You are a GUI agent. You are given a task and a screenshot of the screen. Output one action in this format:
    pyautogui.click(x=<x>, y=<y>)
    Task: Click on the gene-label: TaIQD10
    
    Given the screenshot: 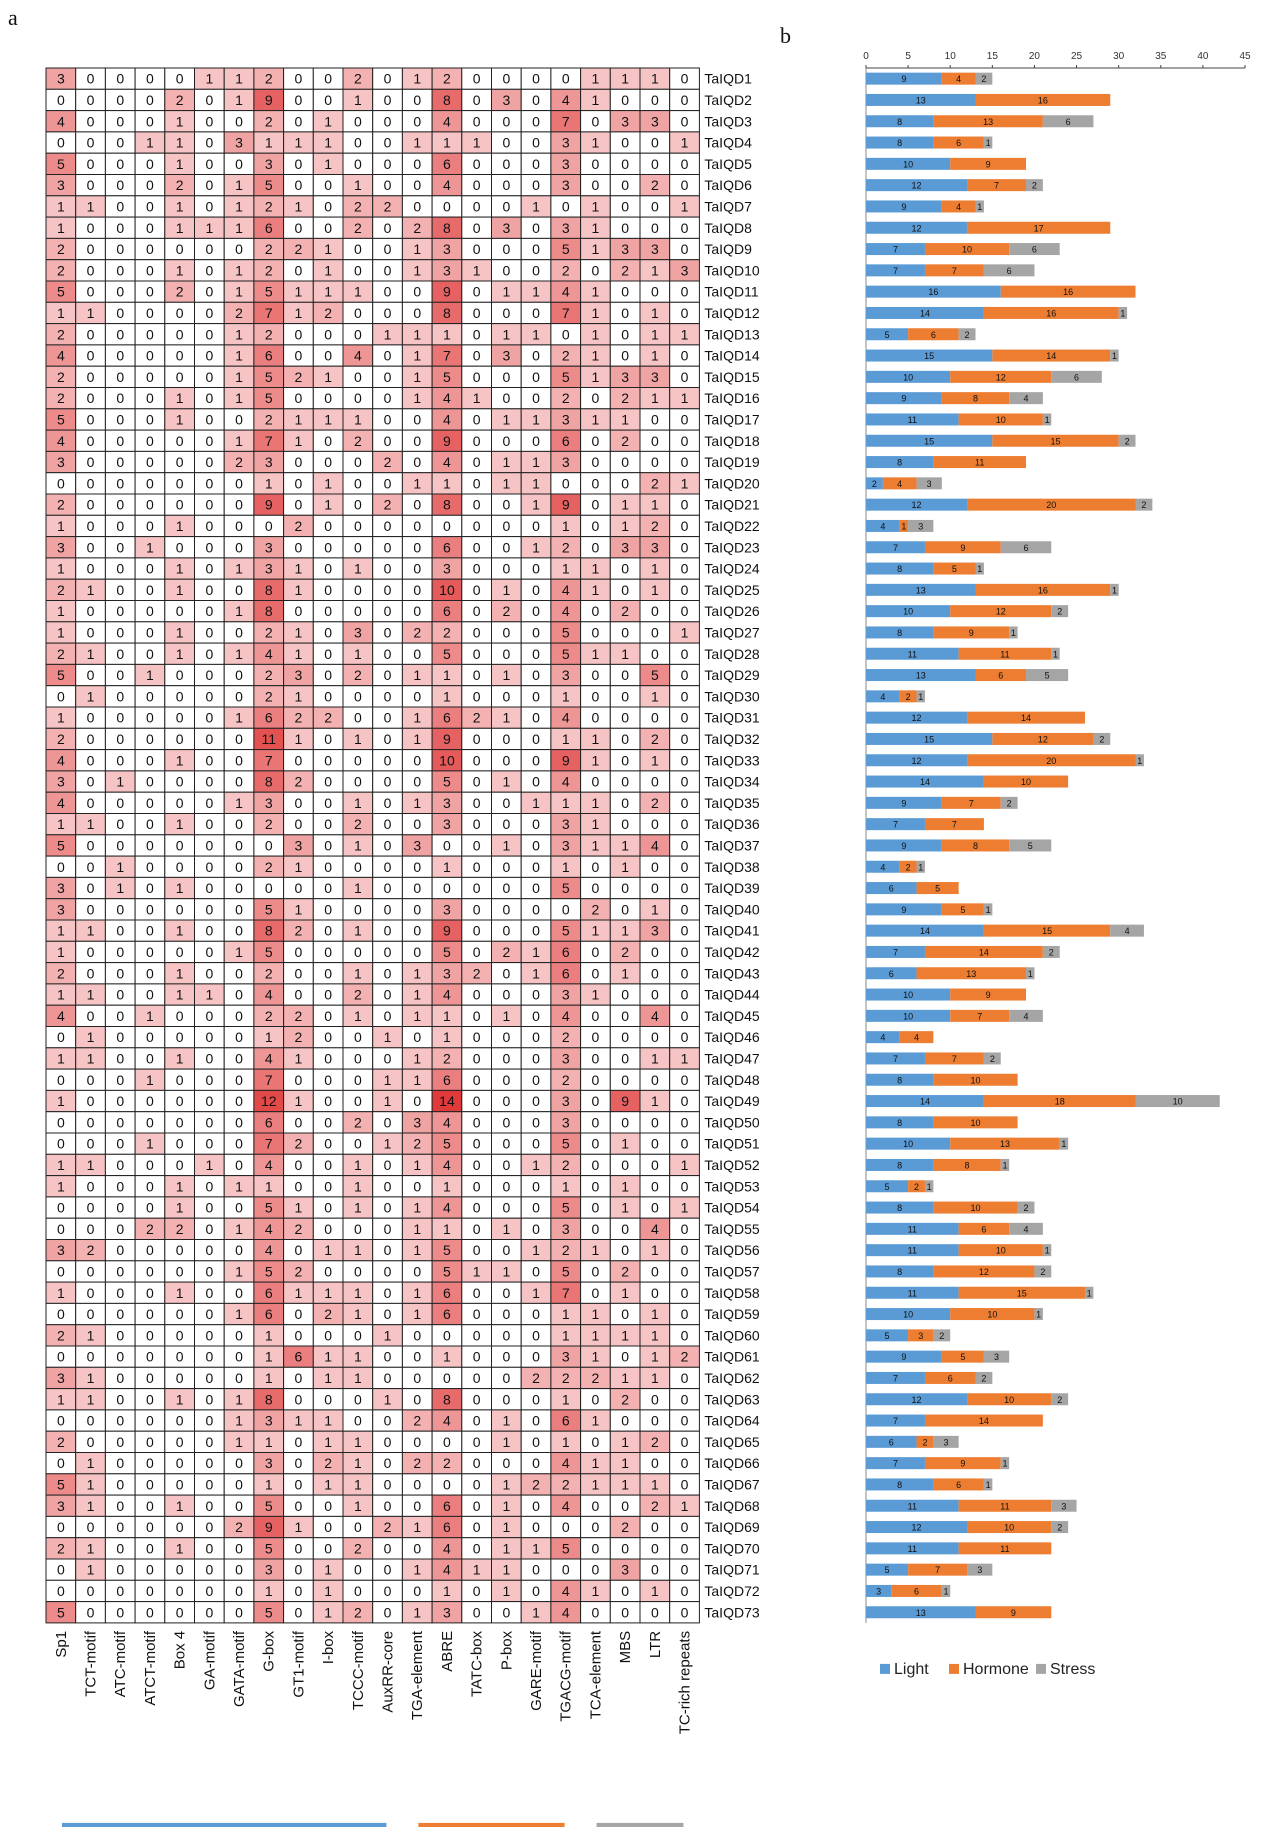 What is the action you would take?
    pyautogui.click(x=731, y=270)
    